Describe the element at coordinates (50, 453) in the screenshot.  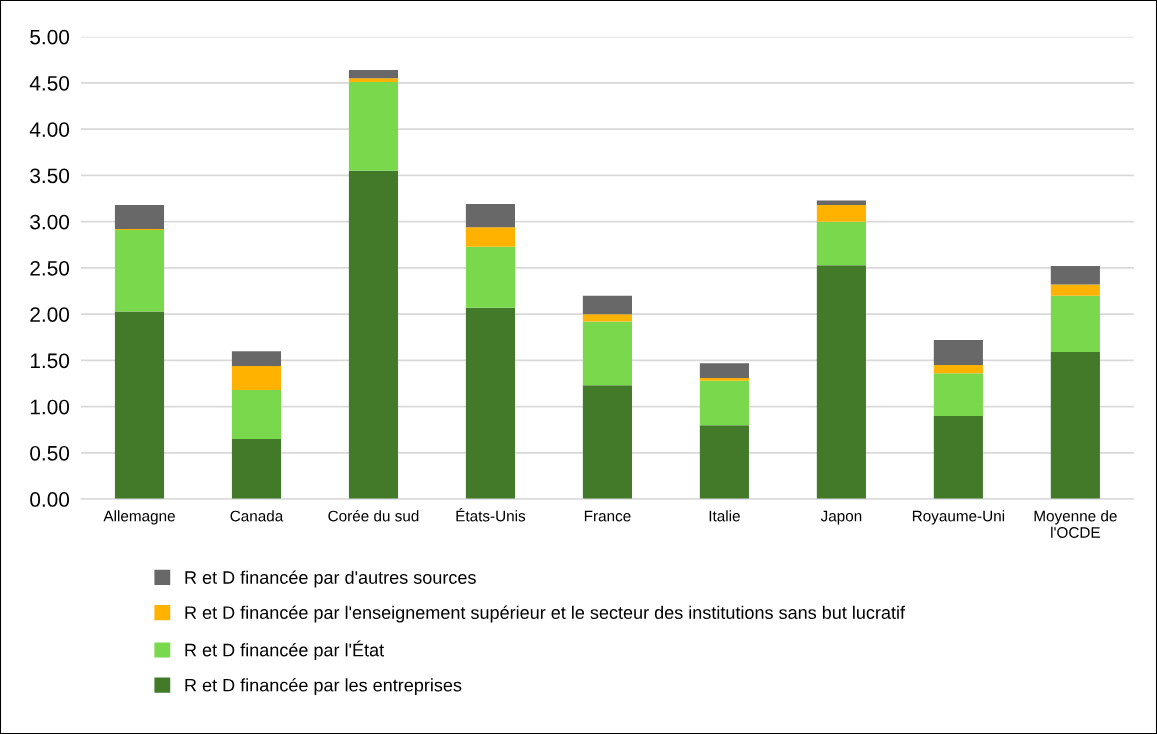
I see `y-tick-label: 0.50` at that location.